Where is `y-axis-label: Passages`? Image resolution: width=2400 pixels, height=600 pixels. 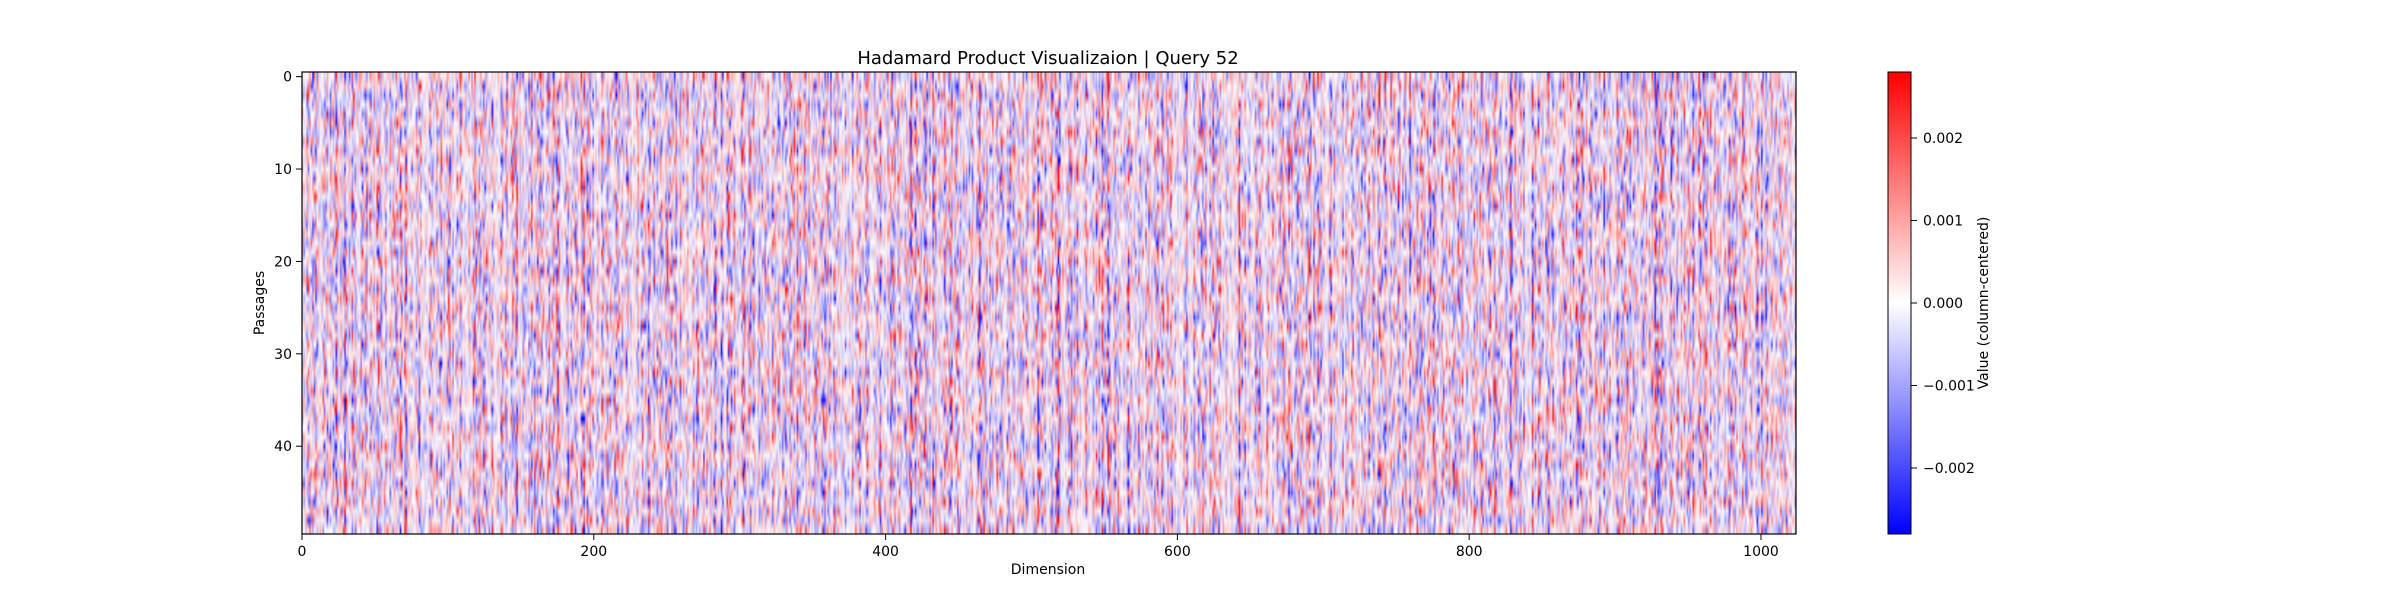
y-axis-label: Passages is located at coordinates (260, 303).